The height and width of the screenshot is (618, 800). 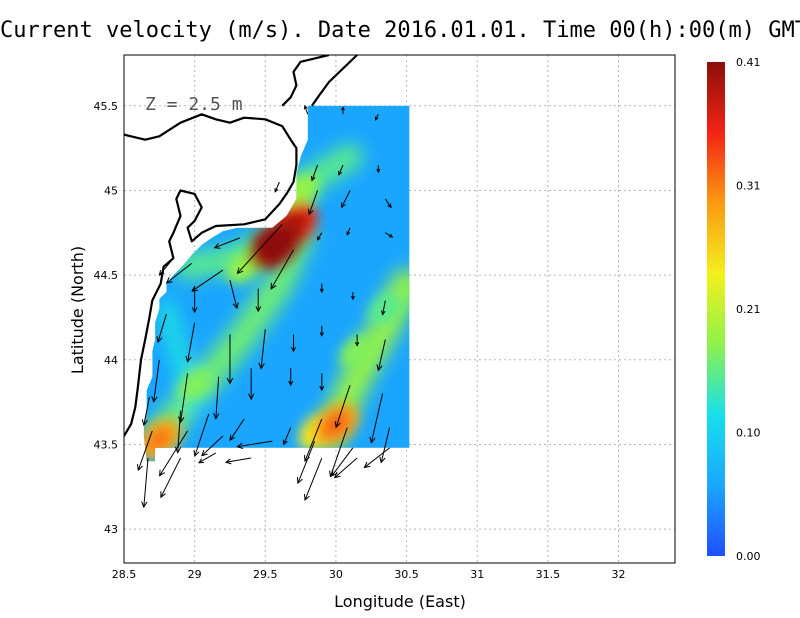 I want to click on y-tick-label: 45.5, so click(x=106, y=106).